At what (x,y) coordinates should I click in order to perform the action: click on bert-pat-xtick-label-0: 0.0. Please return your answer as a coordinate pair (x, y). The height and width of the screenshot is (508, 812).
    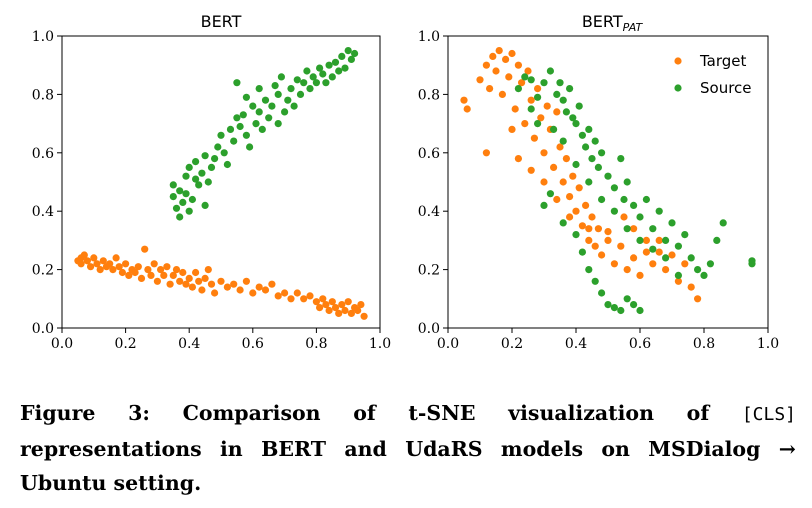
    Looking at the image, I should click on (448, 344).